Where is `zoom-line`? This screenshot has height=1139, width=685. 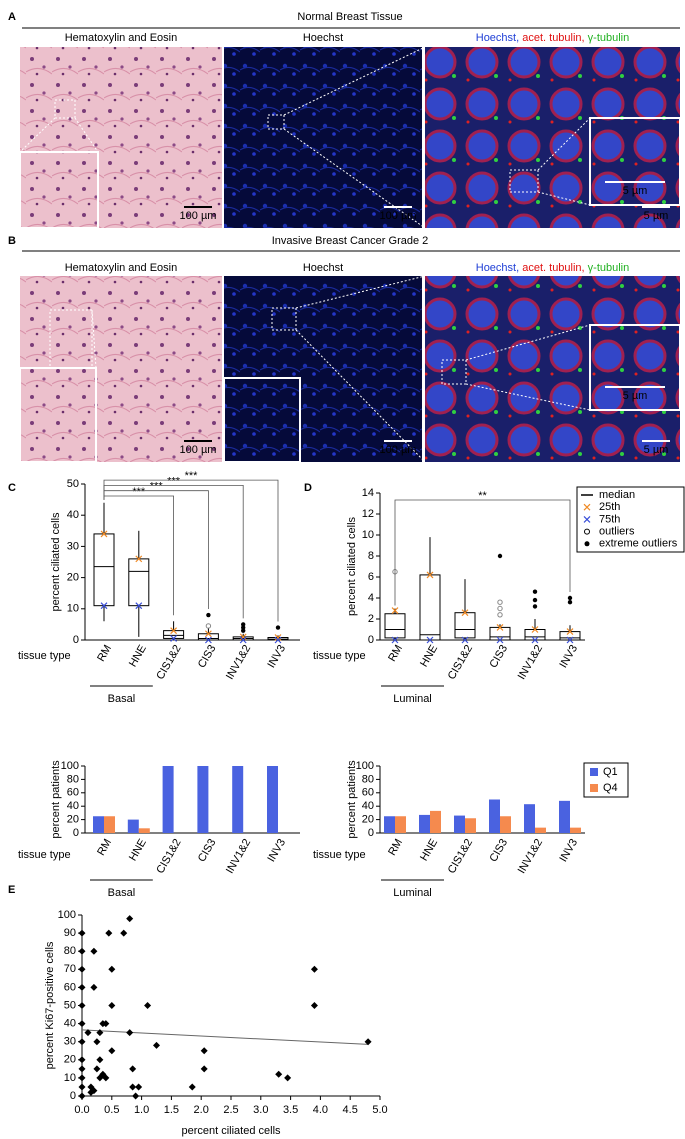 zoom-line is located at coordinates (94, 339).